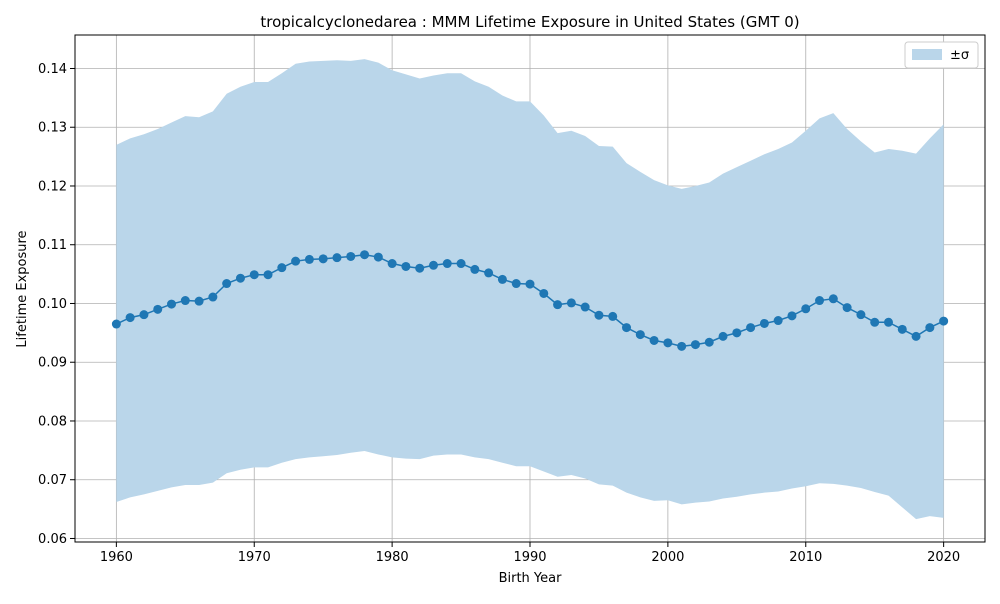 This screenshot has width=1000, height=604. Describe the element at coordinates (667, 557) in the screenshot. I see `x-tick-label: 2000` at that location.